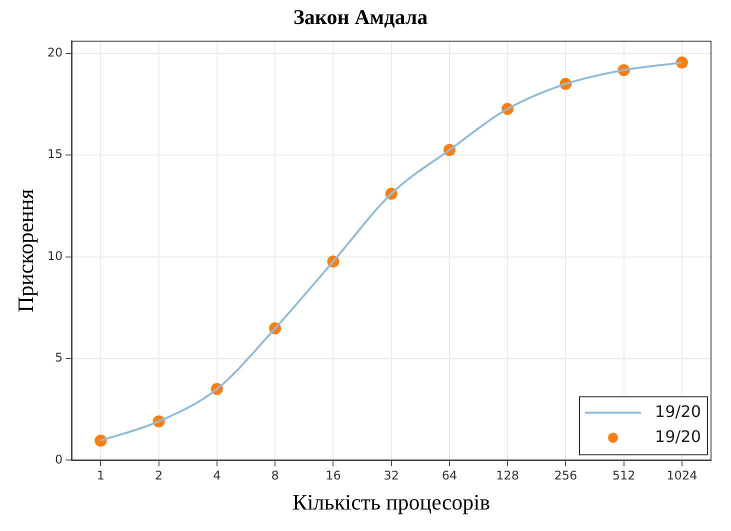 The width and height of the screenshot is (731, 531). I want to click on x-tick-label: 32, so click(391, 475).